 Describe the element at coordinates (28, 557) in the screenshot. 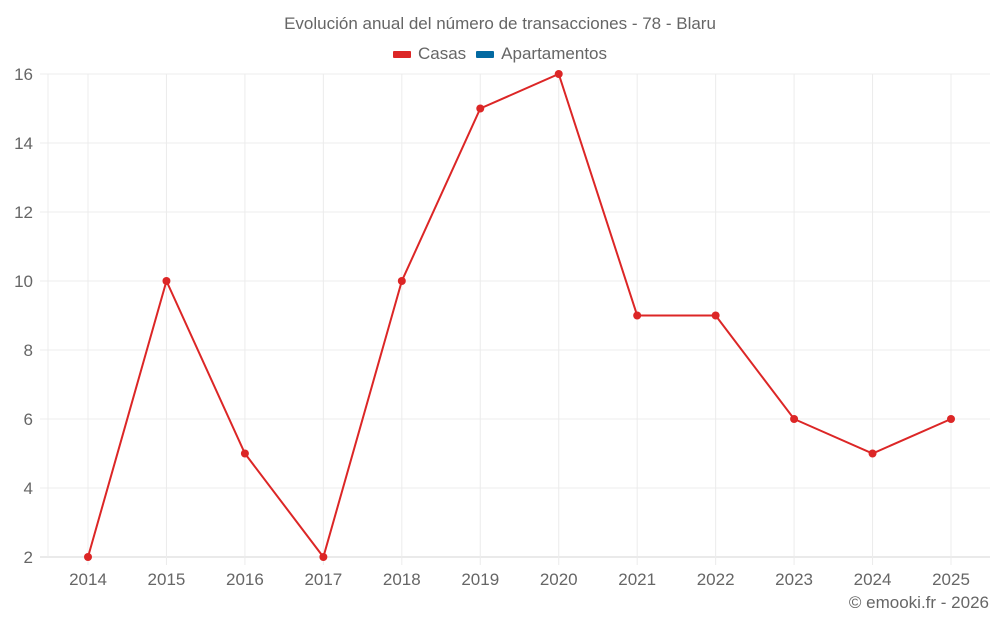

I see `y-tick-label: 2` at that location.